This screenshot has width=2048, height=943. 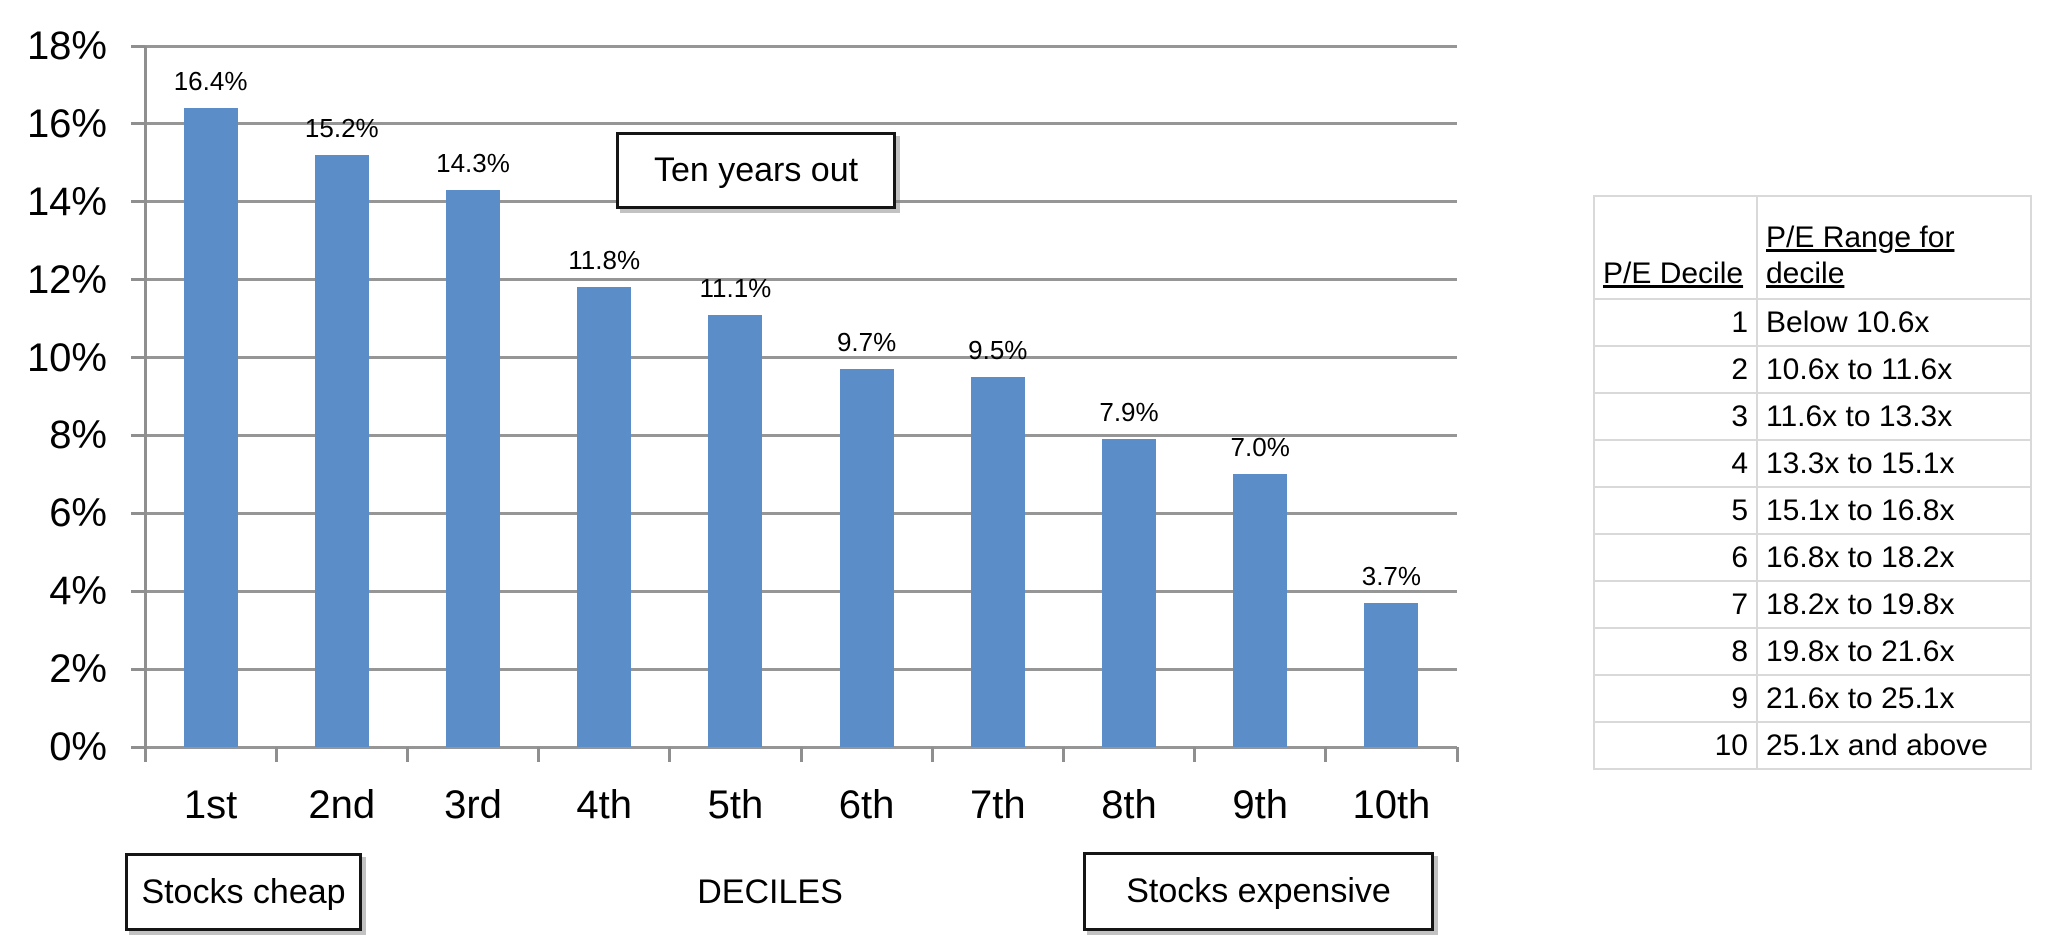 I want to click on bar-3rd, so click(x=473, y=468).